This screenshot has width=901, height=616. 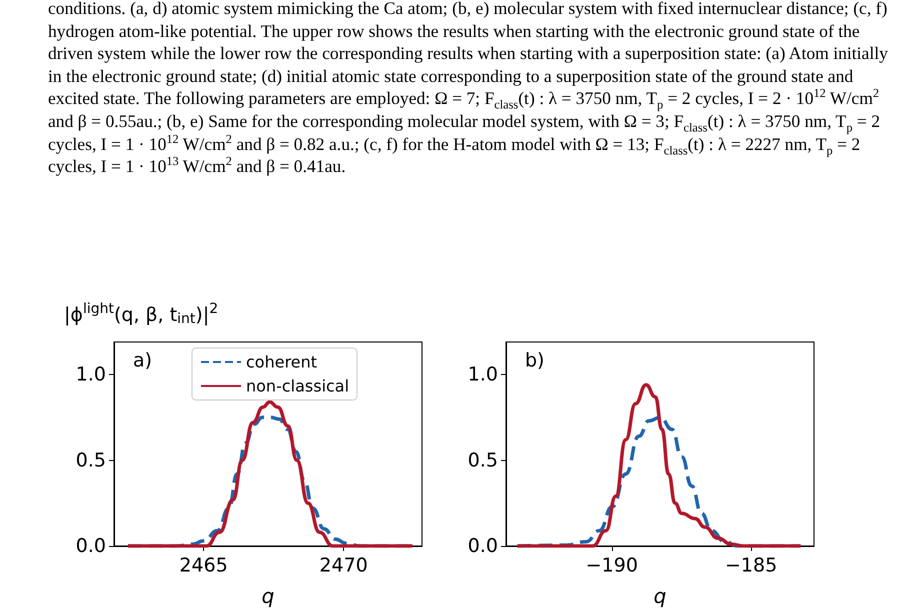 I want to click on x-tick-label: −190, so click(x=612, y=565).